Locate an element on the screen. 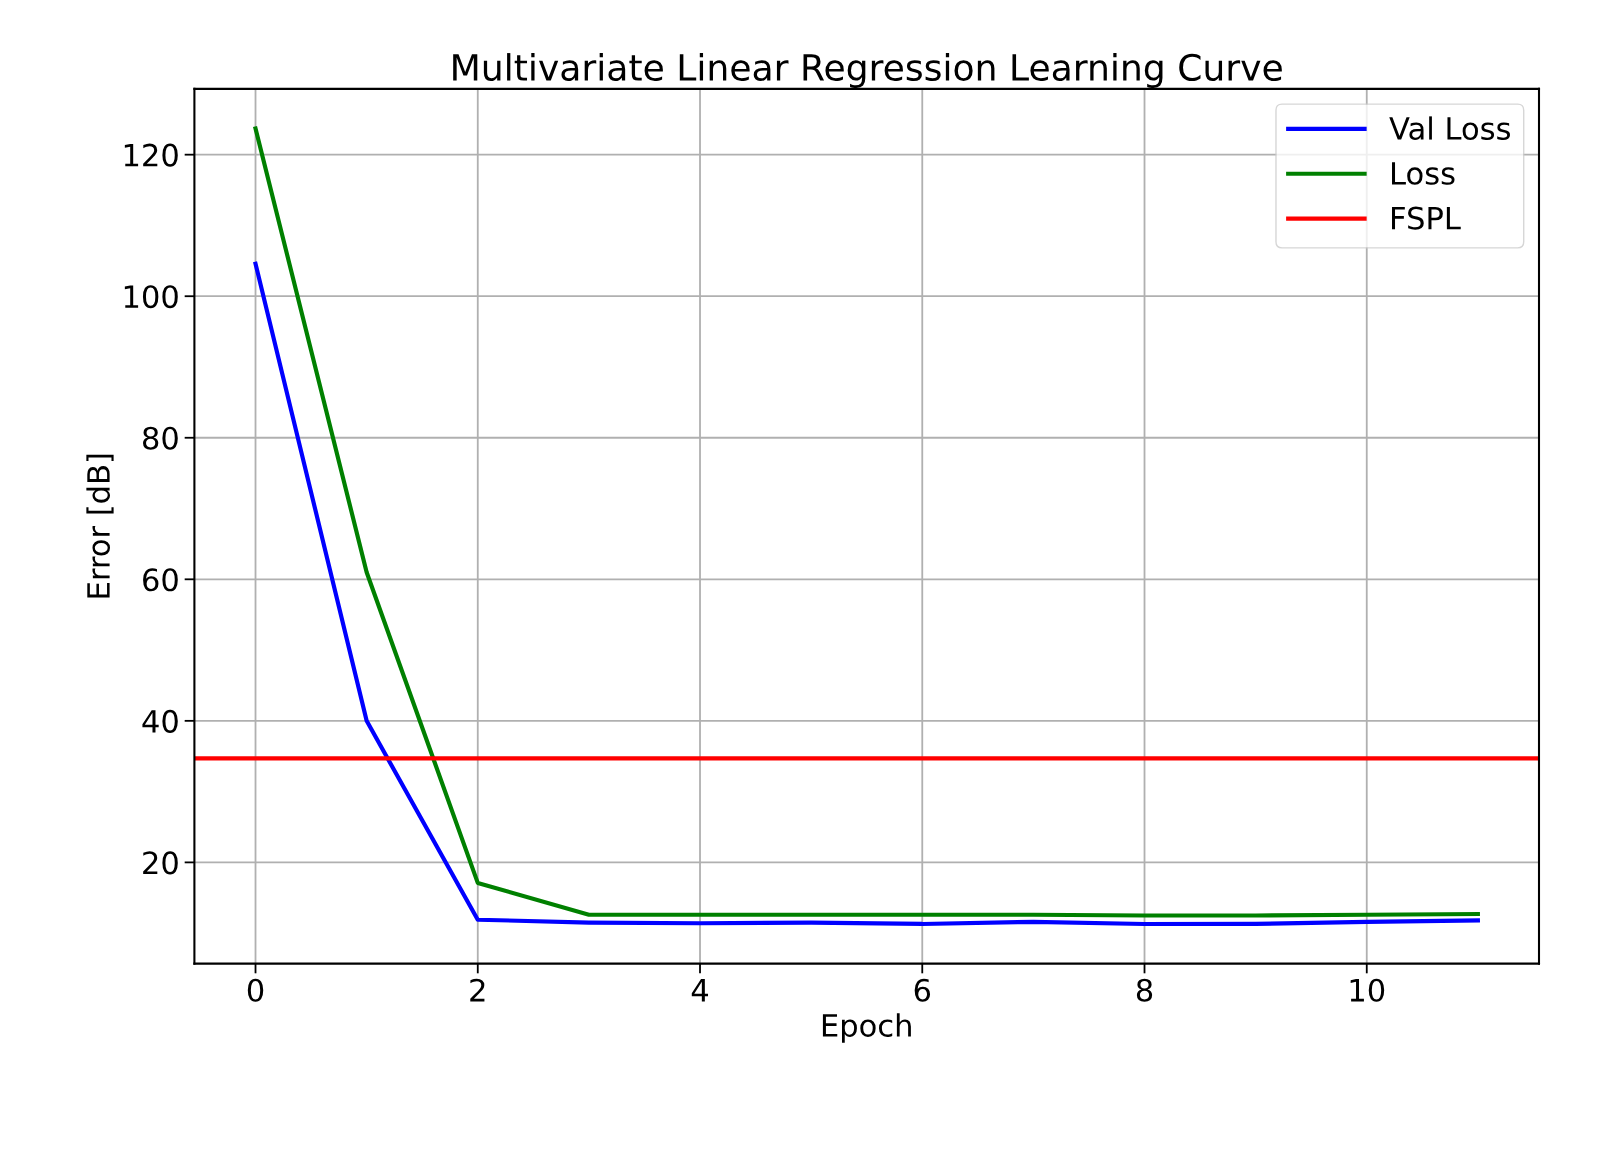 Image resolution: width=1620 pixels, height=1154 pixels. y-tick-label: 20 is located at coordinates (160, 863).